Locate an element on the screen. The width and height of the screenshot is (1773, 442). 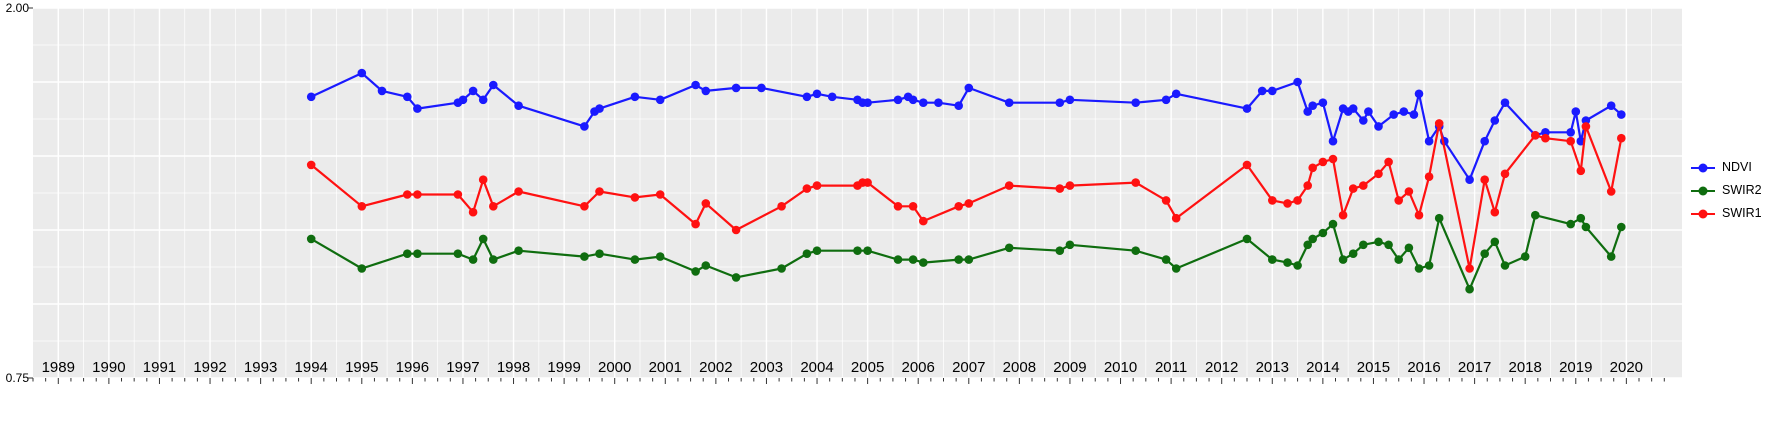
legend-marker-swir2-icon is located at coordinates (1703, 190).